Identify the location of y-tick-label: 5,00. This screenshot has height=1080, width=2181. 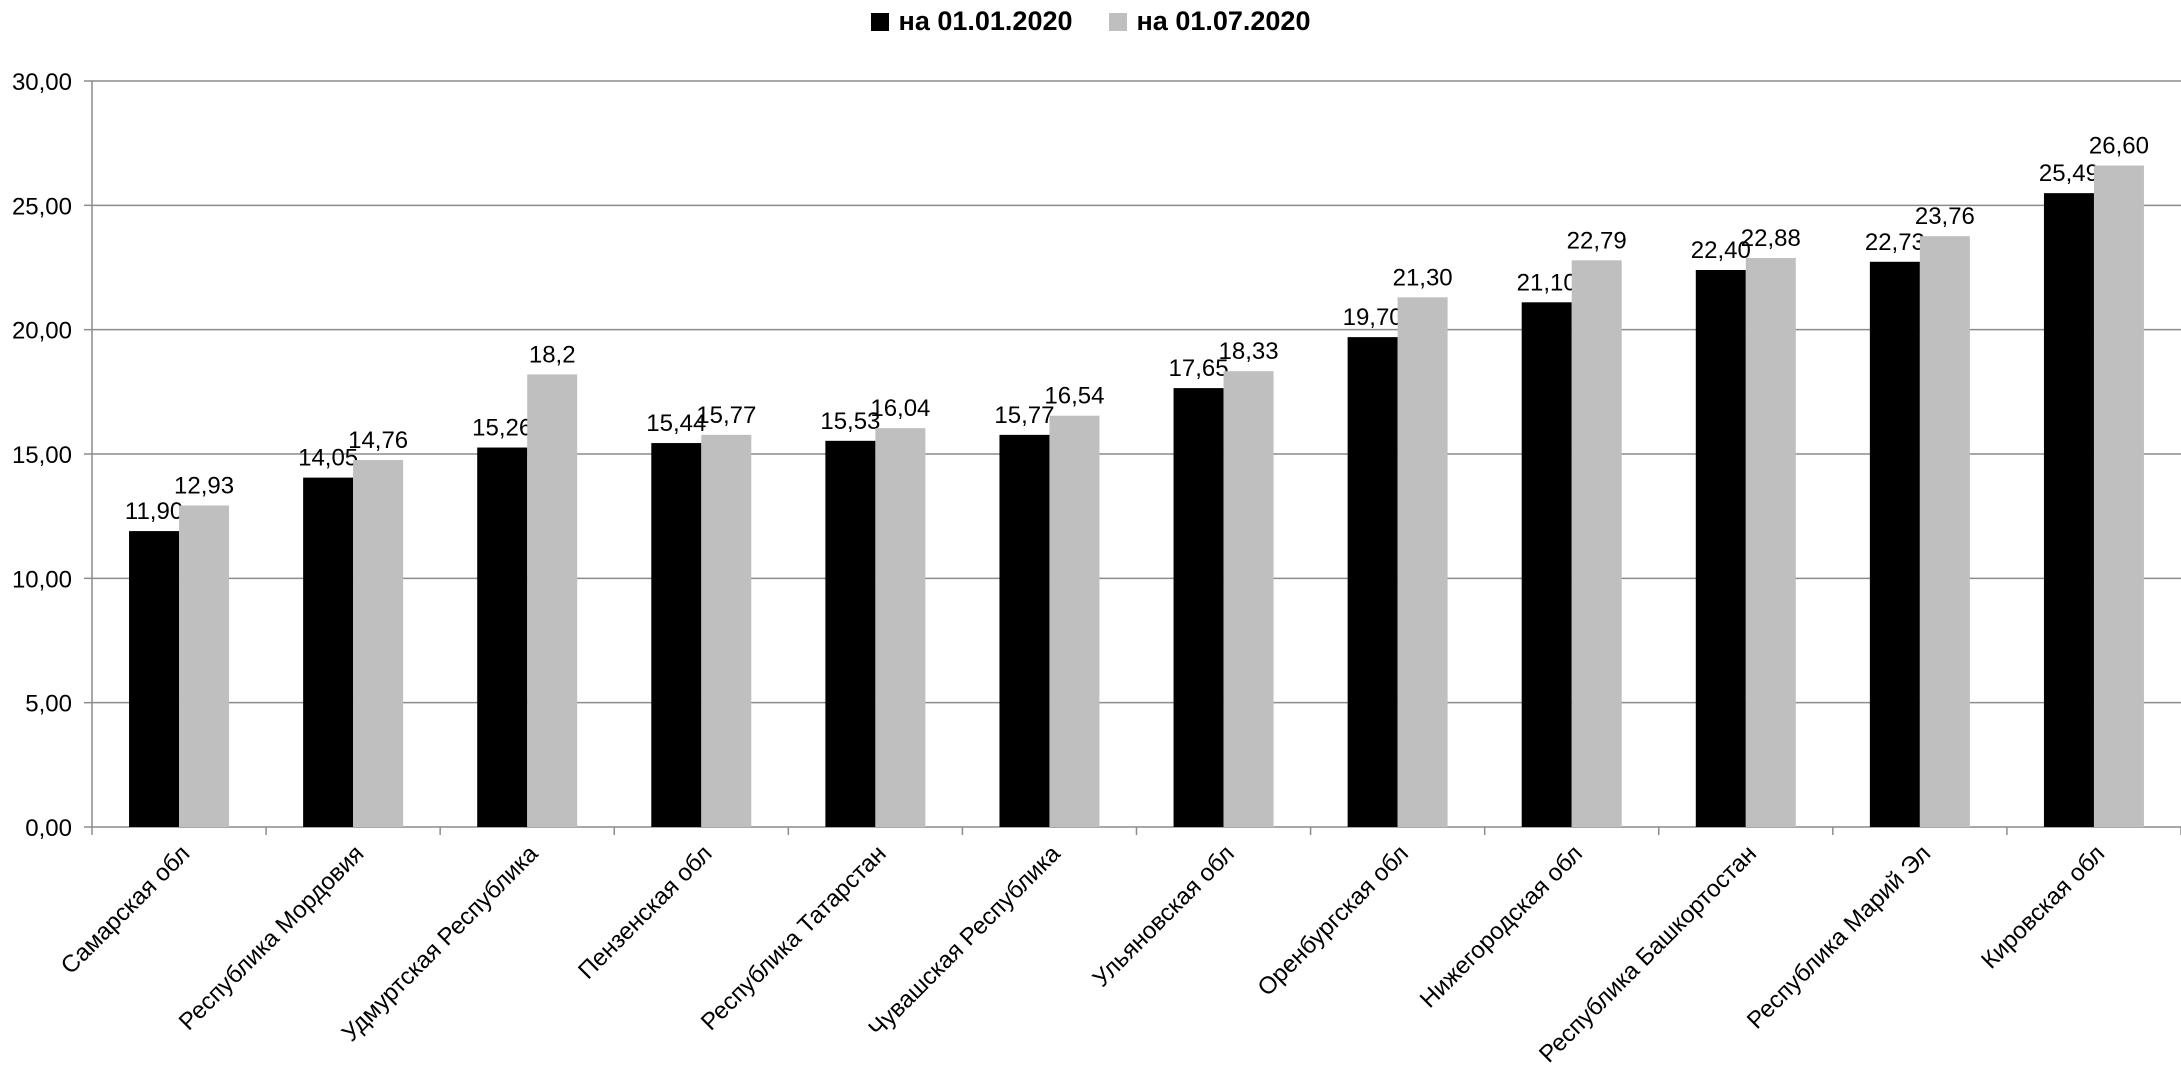
(48, 704).